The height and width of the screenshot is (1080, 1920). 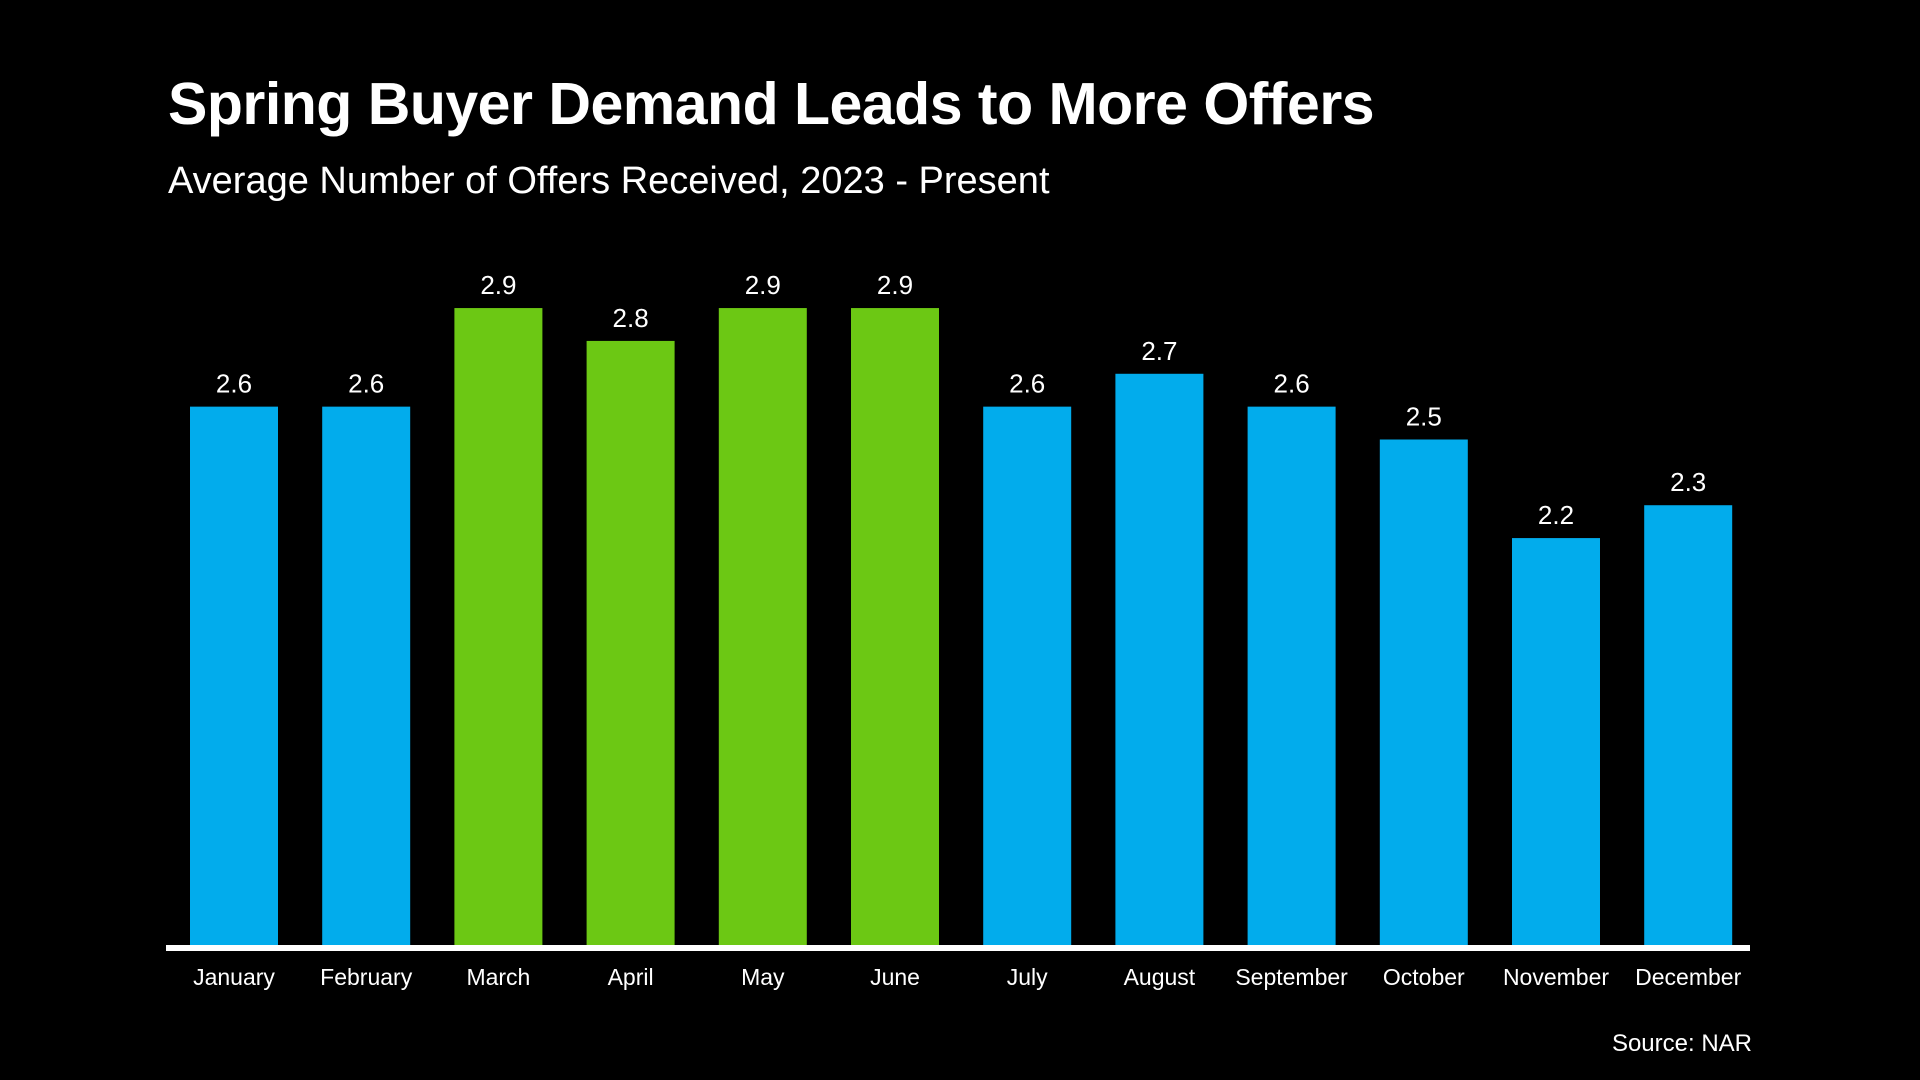 What do you see at coordinates (895, 977) in the screenshot?
I see `x-tick-label-june: June` at bounding box center [895, 977].